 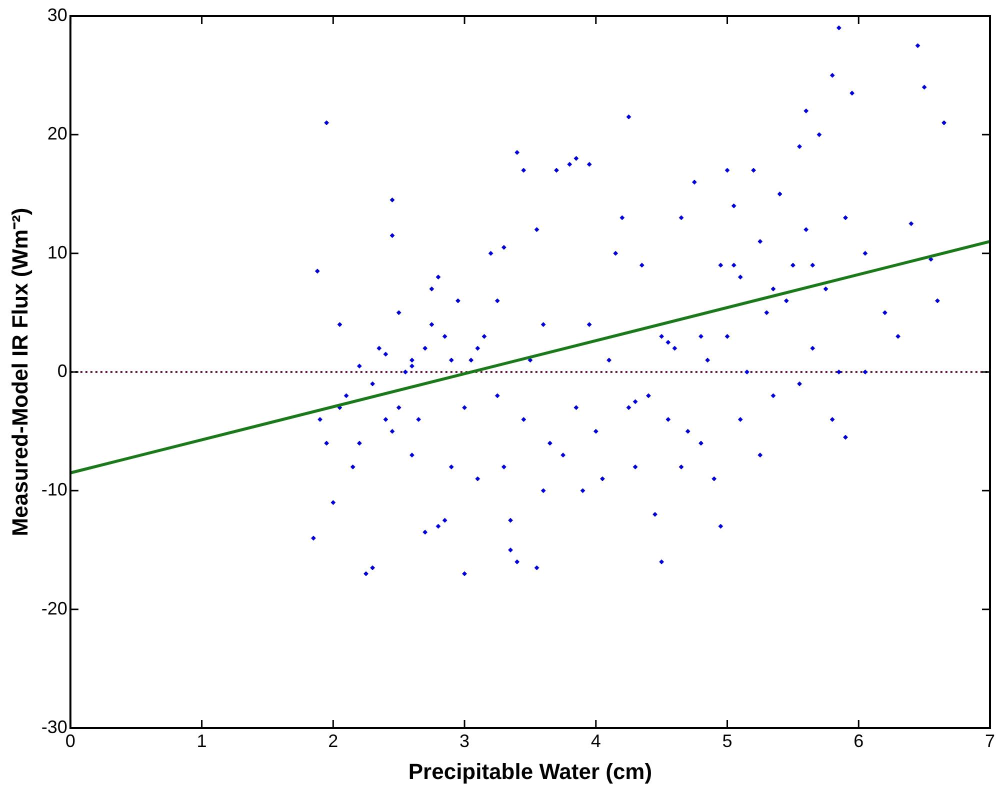 What do you see at coordinates (595, 740) in the screenshot?
I see `x-tick-label: 4` at bounding box center [595, 740].